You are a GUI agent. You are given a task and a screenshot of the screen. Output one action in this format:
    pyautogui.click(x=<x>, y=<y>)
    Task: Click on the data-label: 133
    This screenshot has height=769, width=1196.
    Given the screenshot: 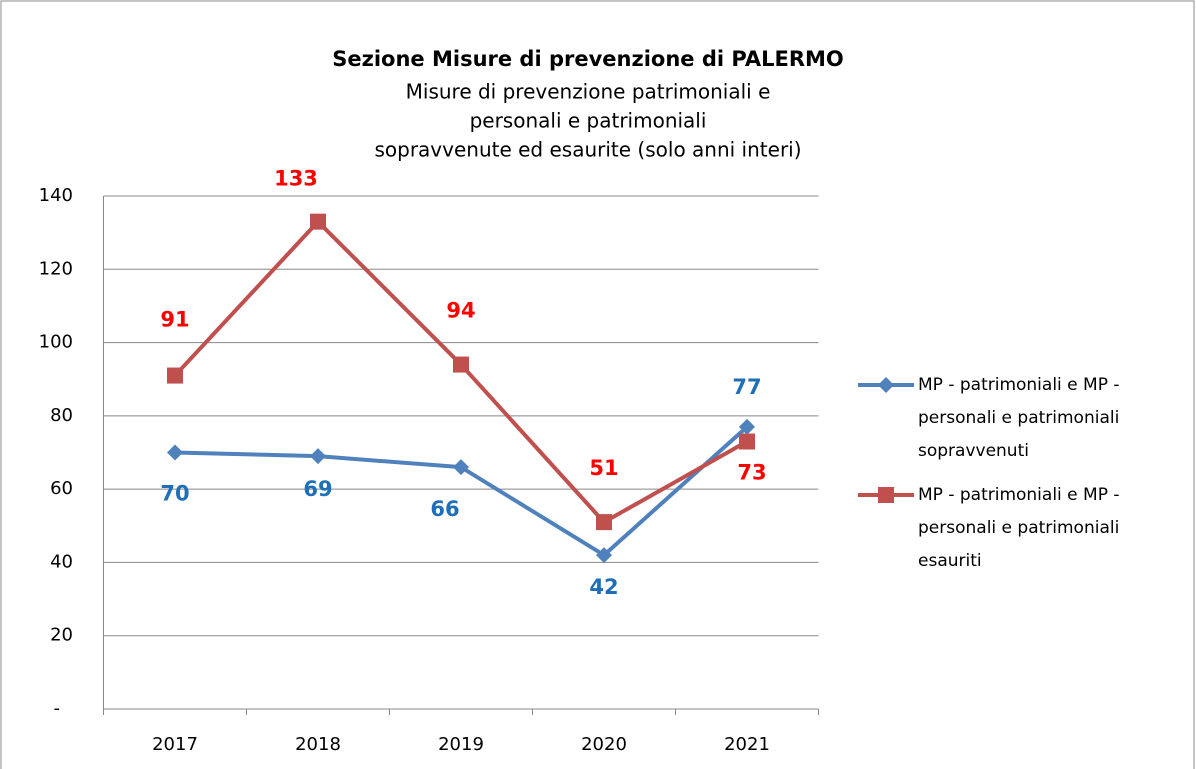 What is the action you would take?
    pyautogui.click(x=296, y=179)
    